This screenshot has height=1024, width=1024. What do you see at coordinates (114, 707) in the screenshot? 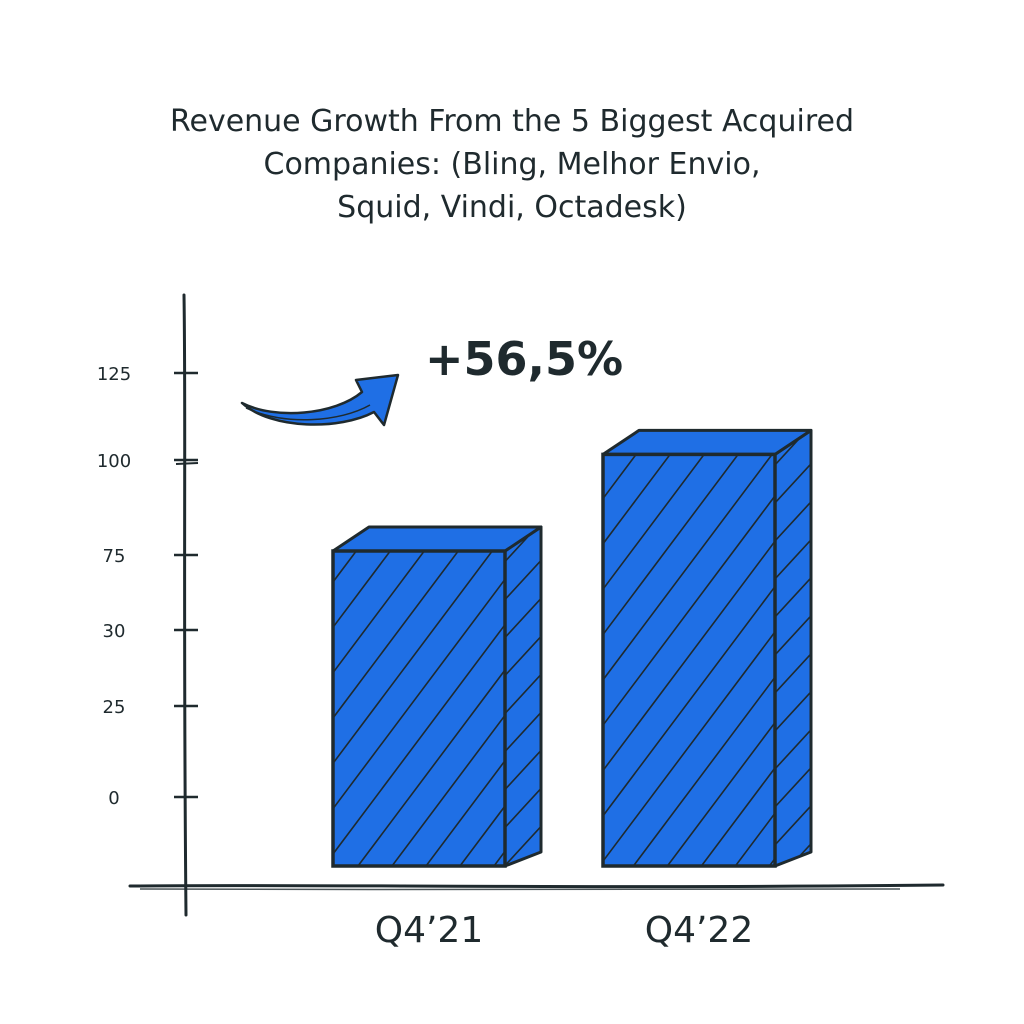
I see `y-tick-label: 25` at bounding box center [114, 707].